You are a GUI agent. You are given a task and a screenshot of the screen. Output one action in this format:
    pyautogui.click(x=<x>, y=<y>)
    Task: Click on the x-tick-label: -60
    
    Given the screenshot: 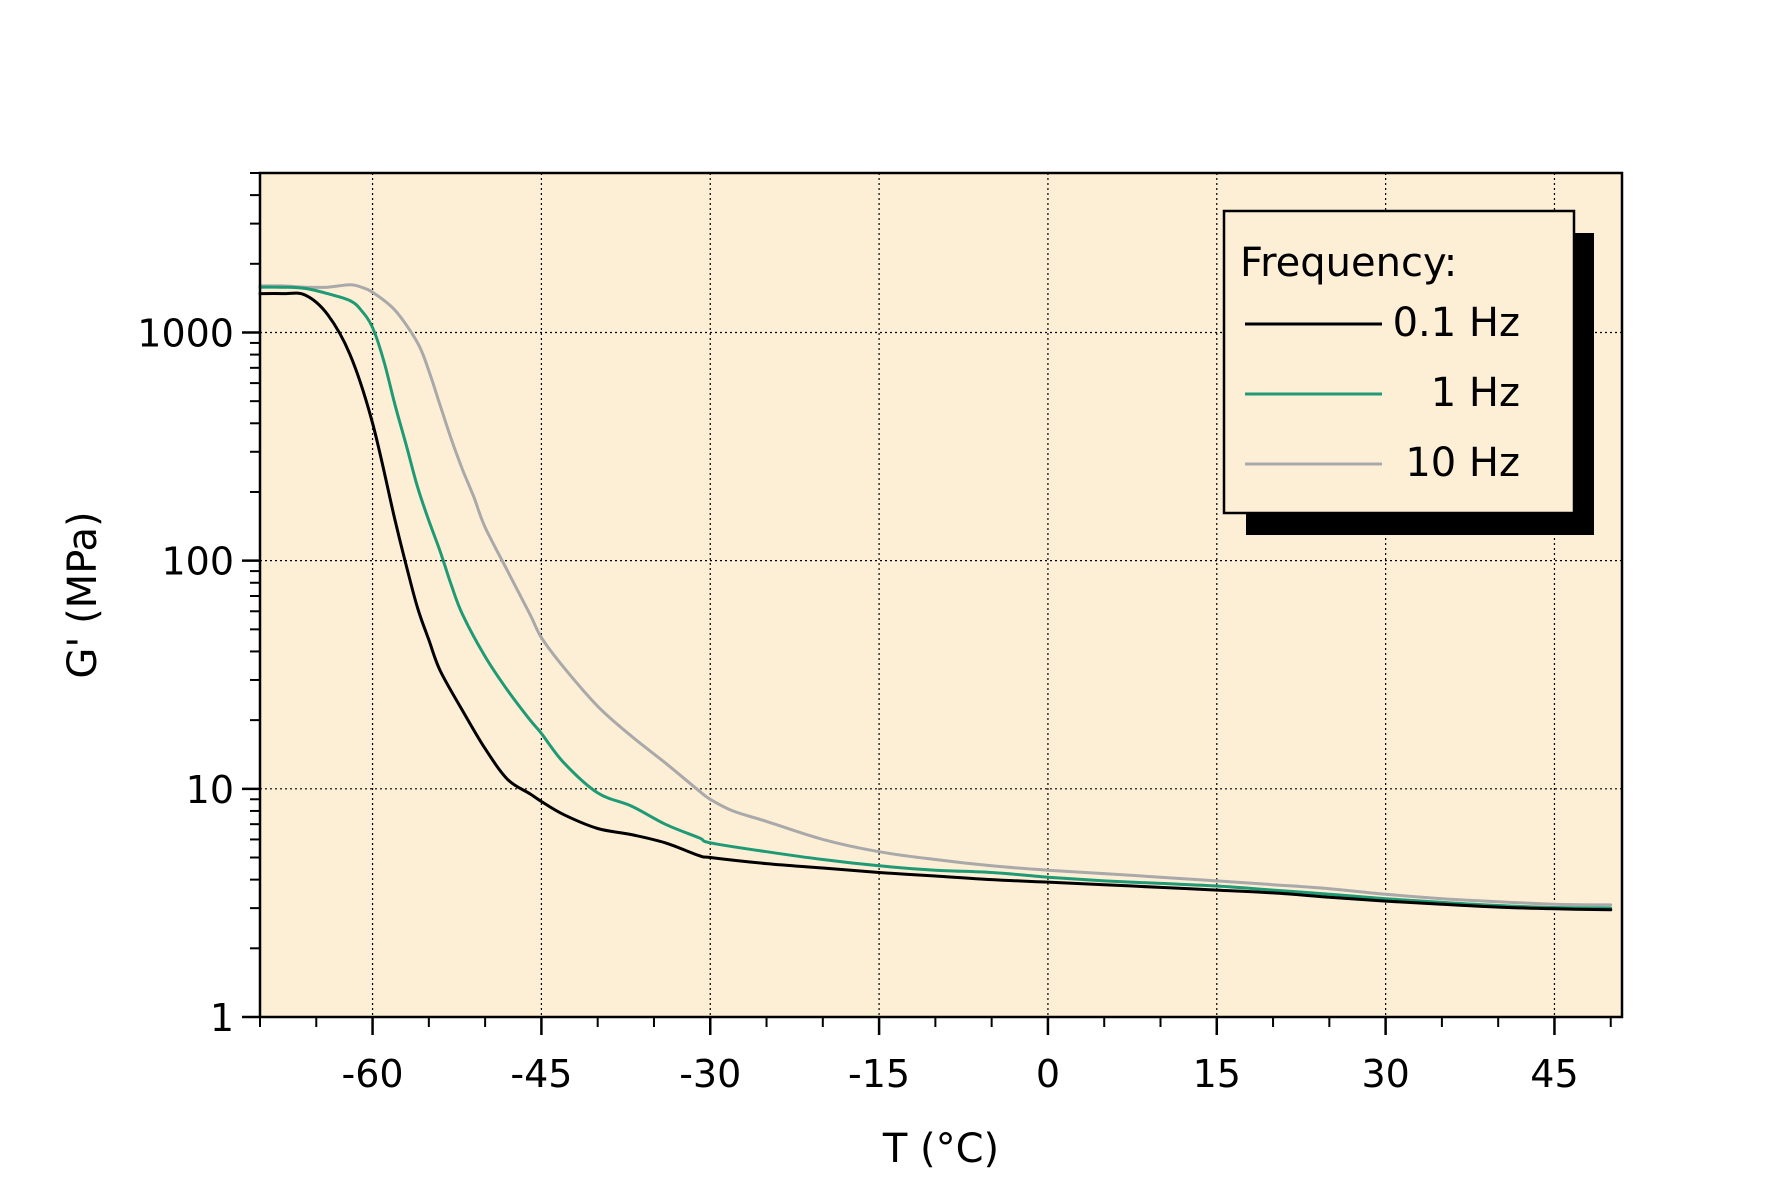 What is the action you would take?
    pyautogui.click(x=373, y=1074)
    